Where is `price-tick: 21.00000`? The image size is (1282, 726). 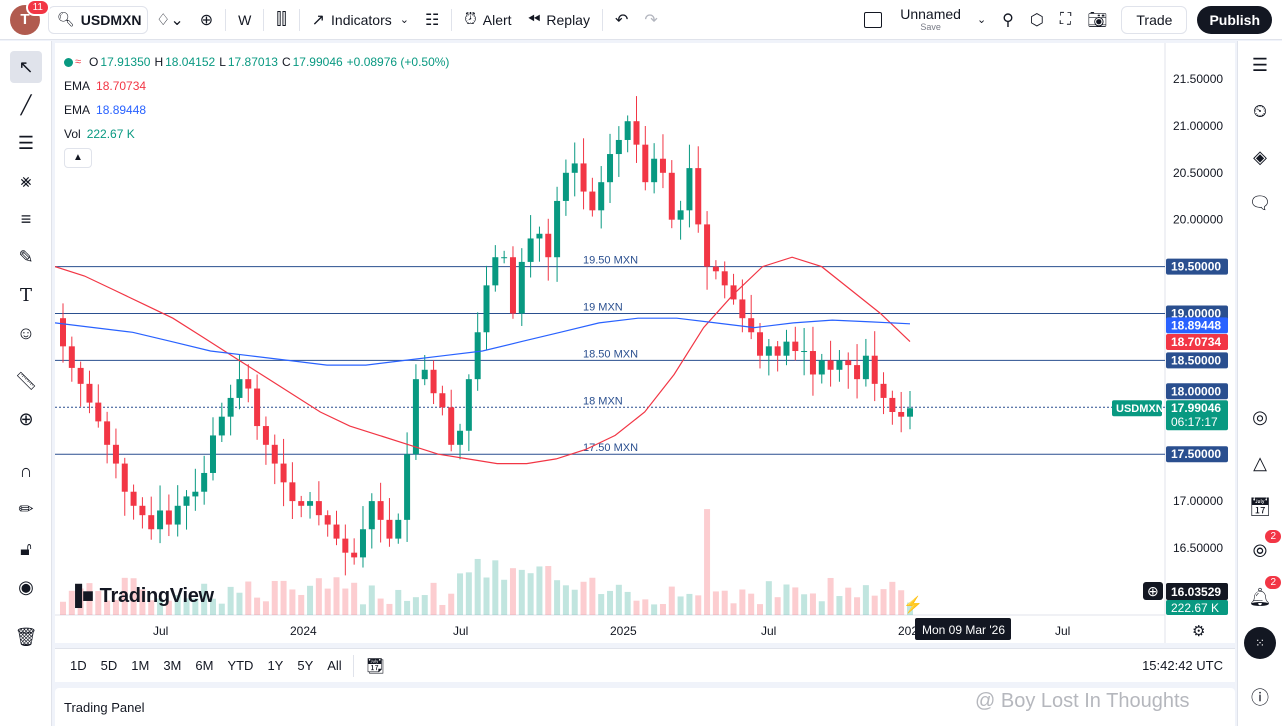
price-tick: 21.00000 is located at coordinates (1198, 126).